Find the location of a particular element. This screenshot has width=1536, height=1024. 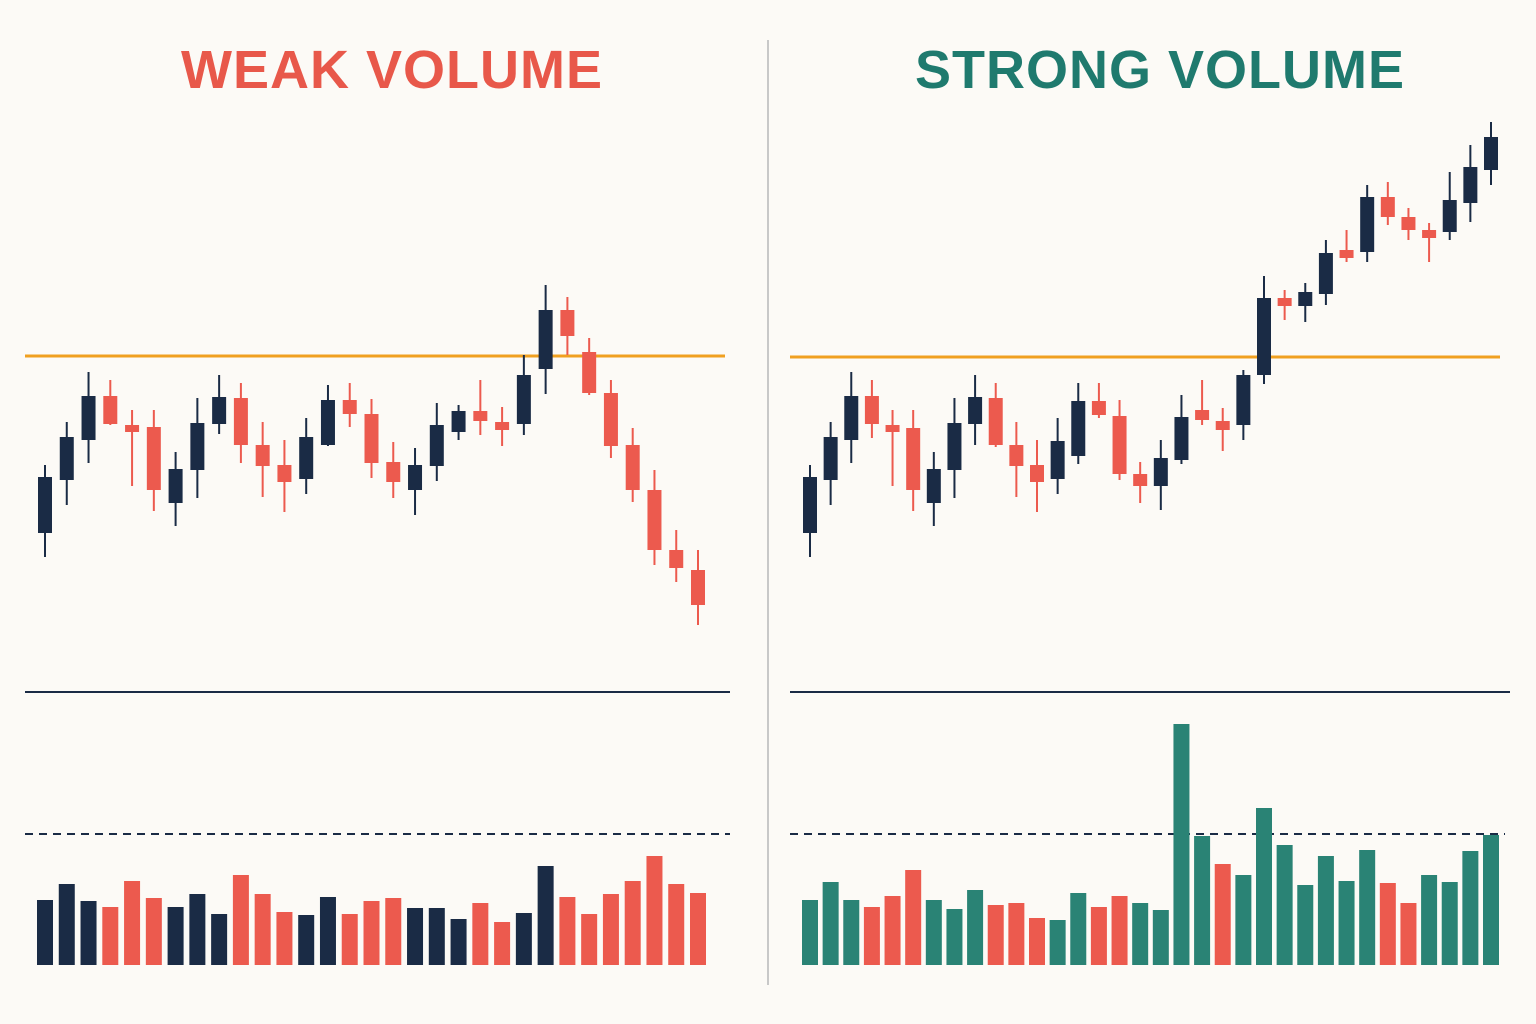

chart-title: STRONG VOLUME is located at coordinates (1160, 70).